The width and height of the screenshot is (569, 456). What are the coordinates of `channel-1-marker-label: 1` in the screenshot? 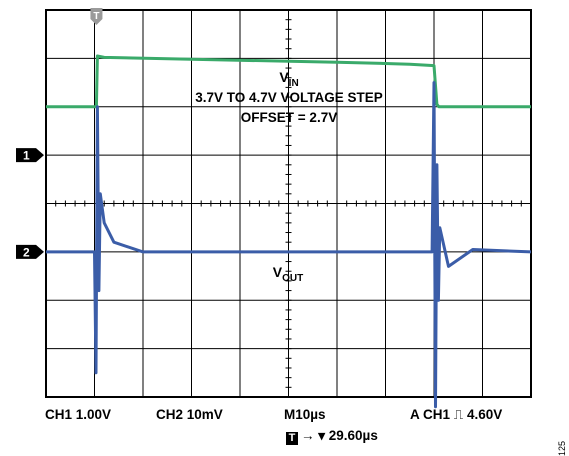 It's located at (26, 156).